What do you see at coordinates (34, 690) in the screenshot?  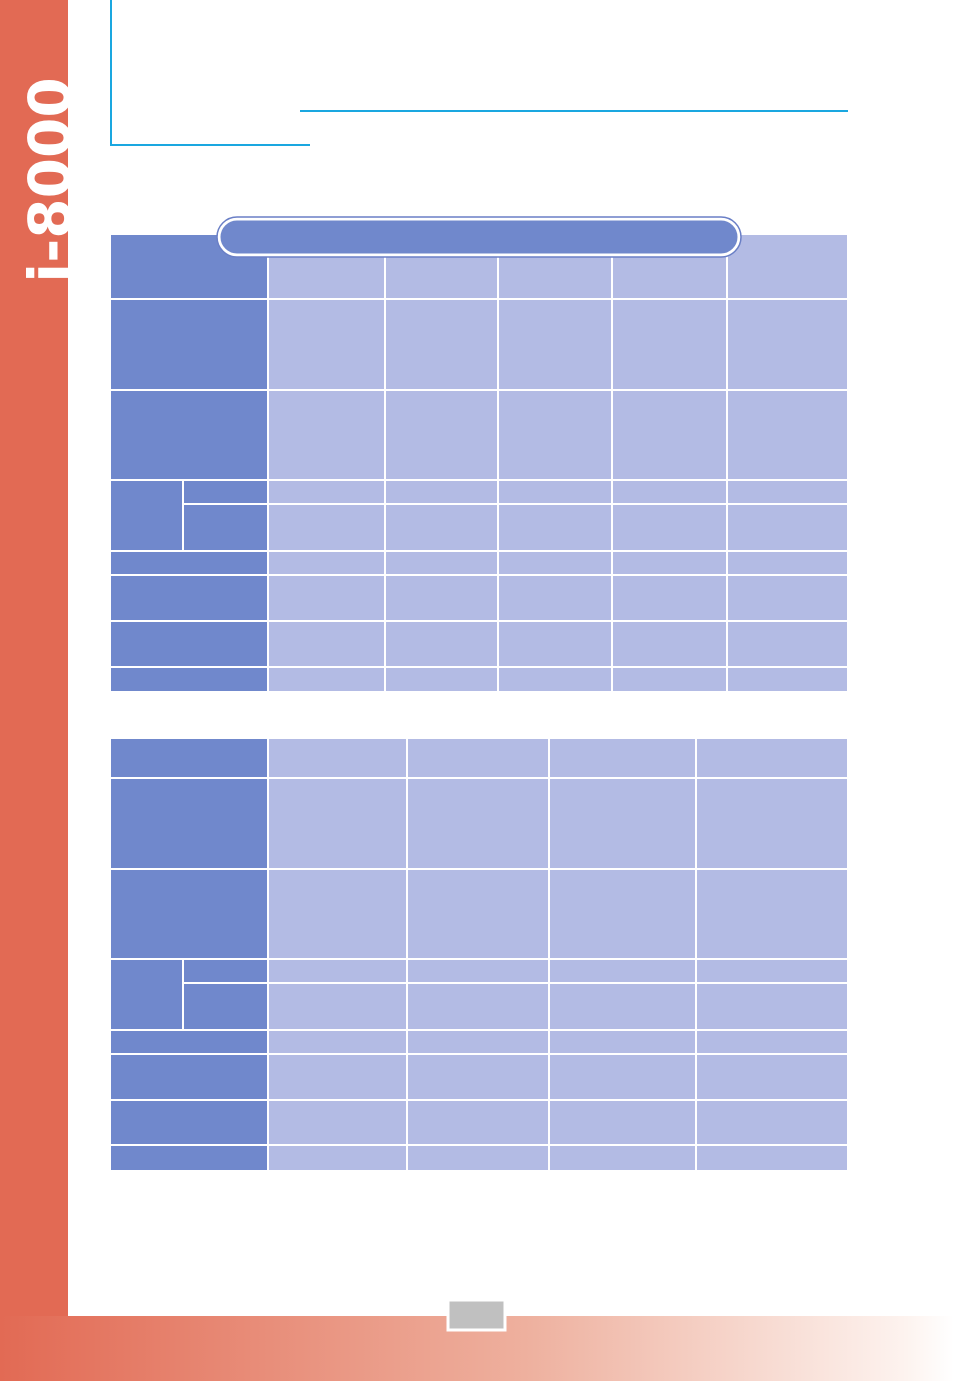 I see `sidebar` at bounding box center [34, 690].